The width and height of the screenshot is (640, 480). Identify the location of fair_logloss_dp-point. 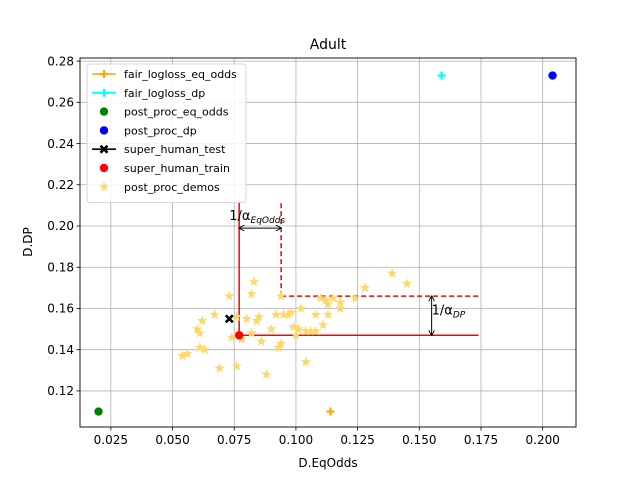
(441, 75).